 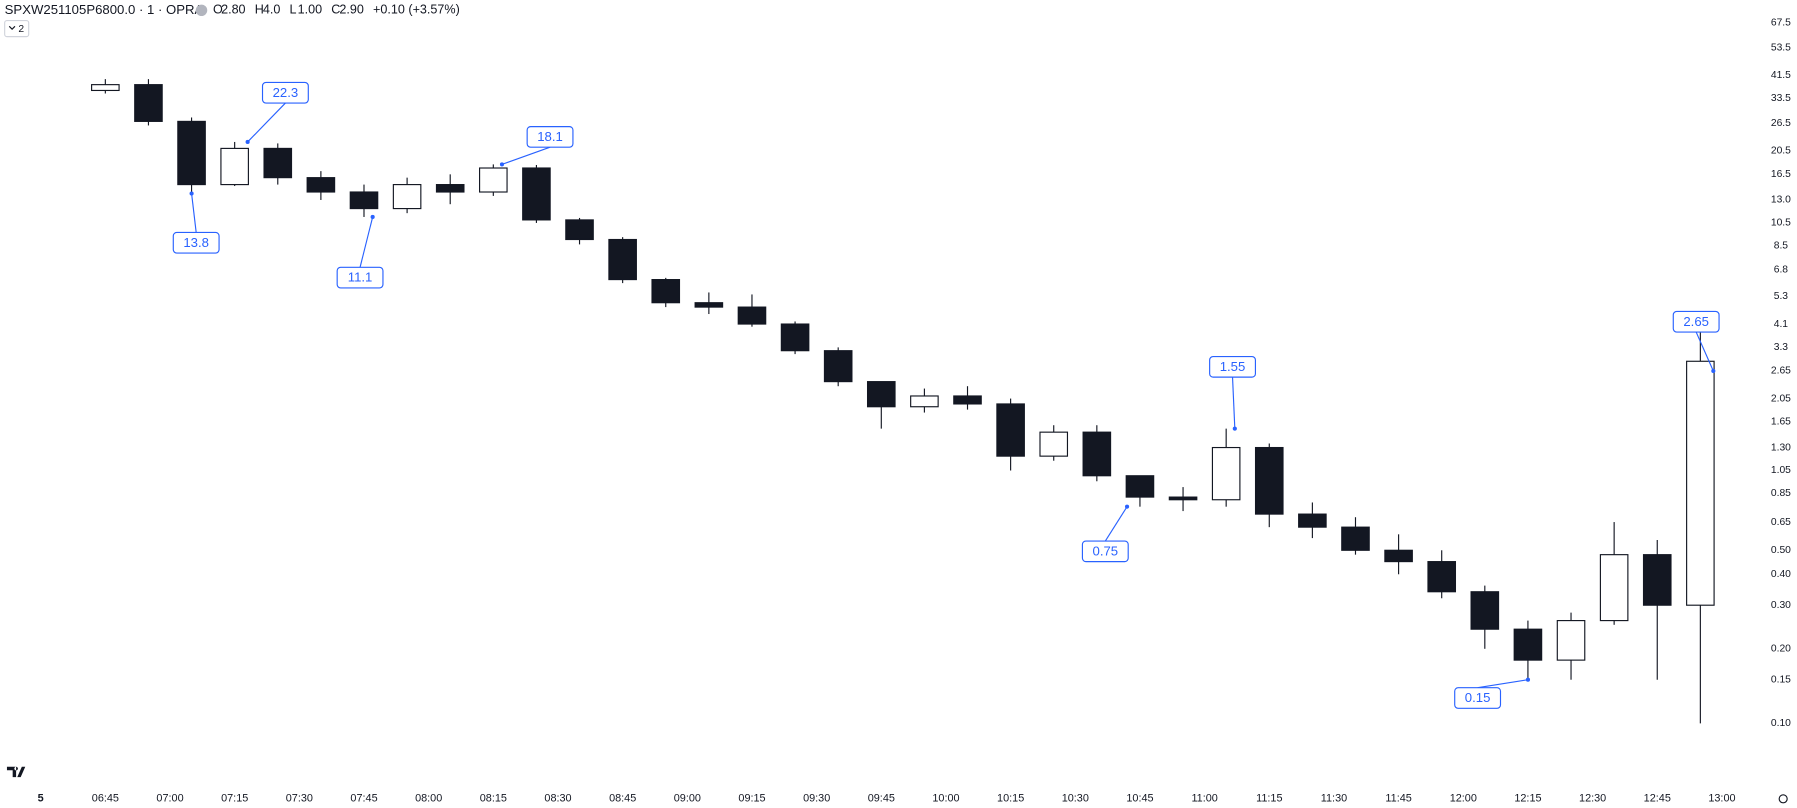 What do you see at coordinates (622, 799) in the screenshot?
I see `x-tick-label: 08:45` at bounding box center [622, 799].